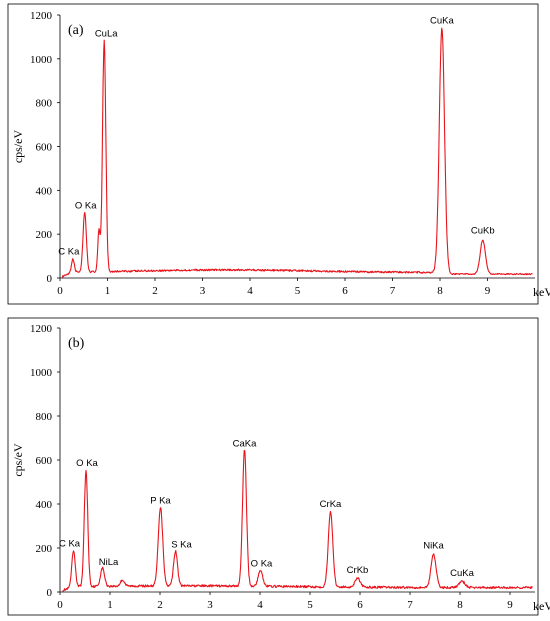 Image resolution: width=550 pixels, height=621 pixels. What do you see at coordinates (358, 570) in the screenshot?
I see `peak-label: CrKb` at bounding box center [358, 570].